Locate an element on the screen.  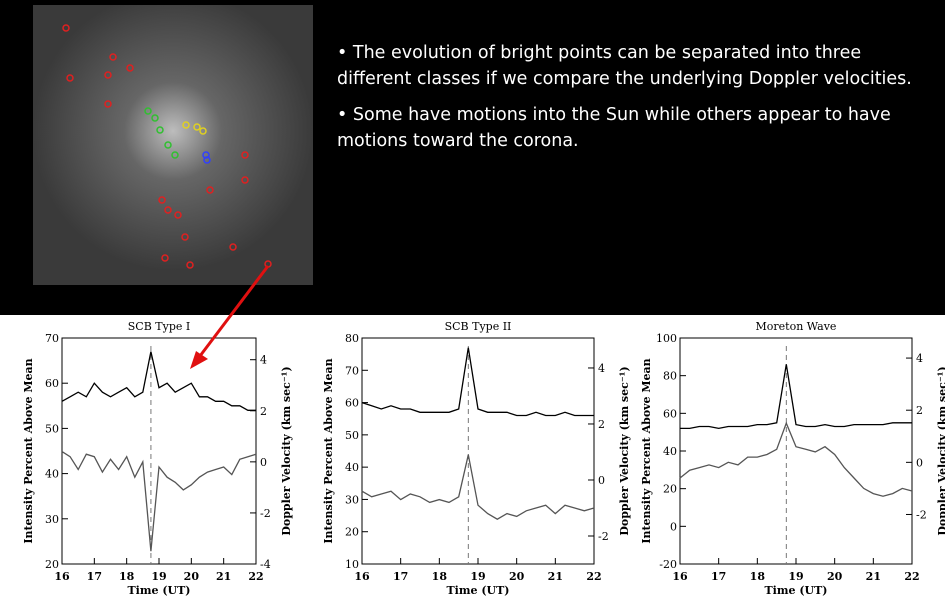
y2-tick-label: -4 is located at coordinates (265, 564).